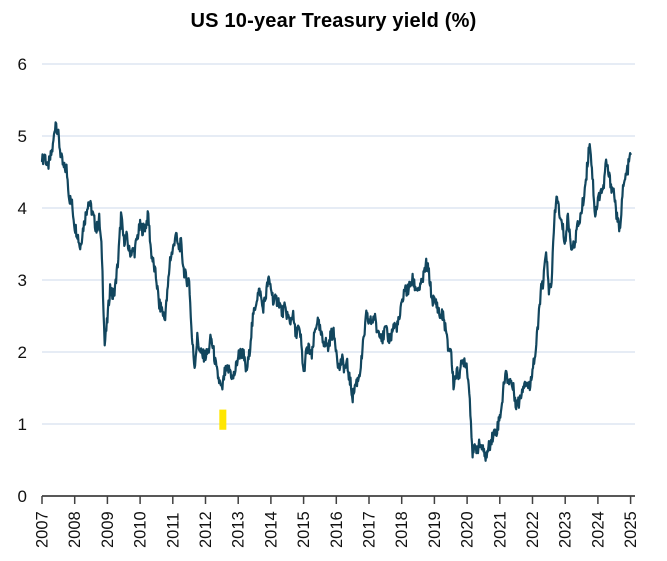  I want to click on x-axis-label-2011: 2011, so click(173, 530).